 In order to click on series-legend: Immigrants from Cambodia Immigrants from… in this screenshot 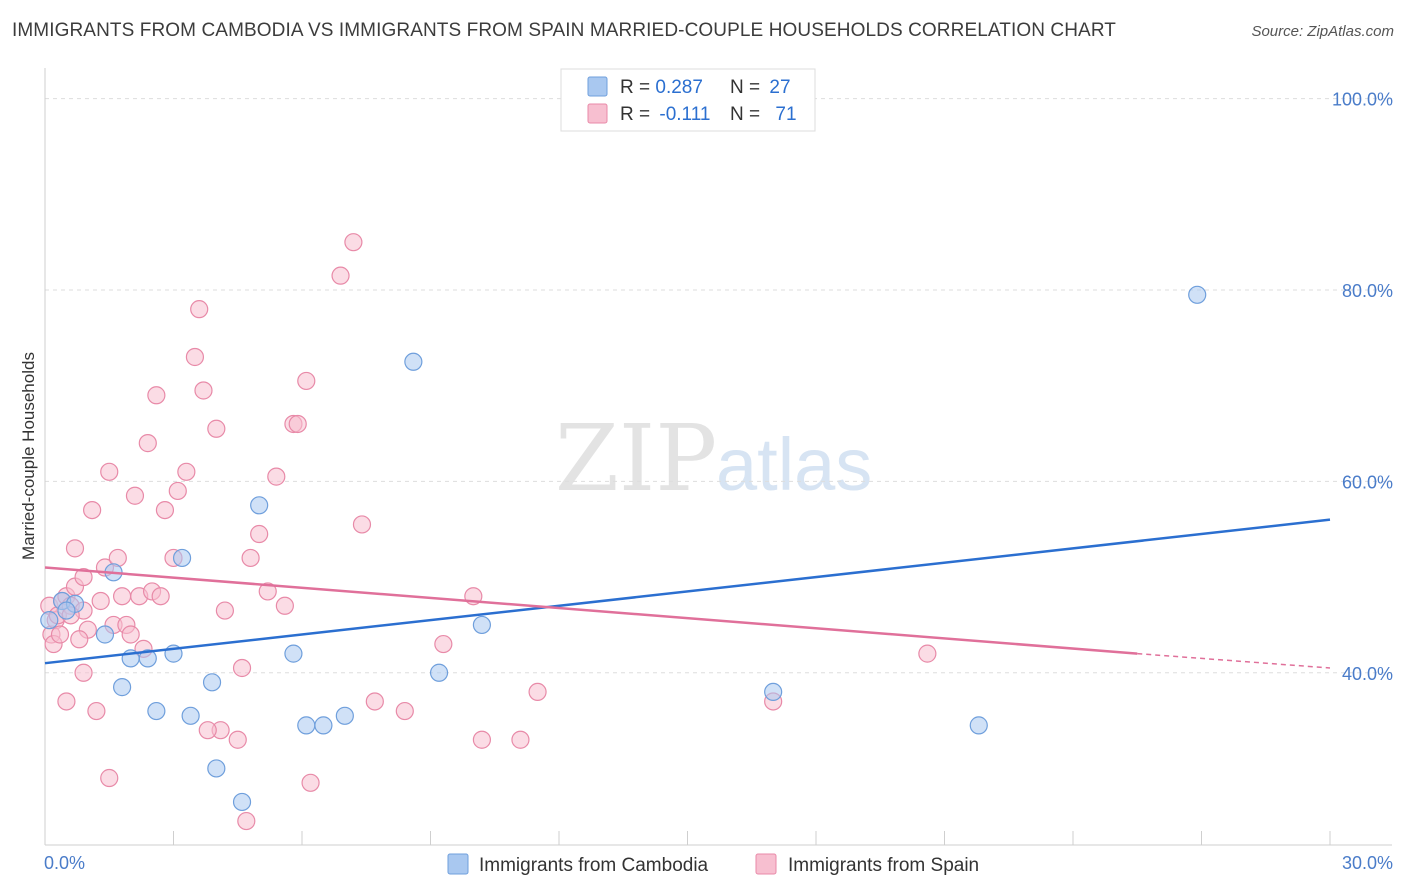, I will do `click(713, 864)`.